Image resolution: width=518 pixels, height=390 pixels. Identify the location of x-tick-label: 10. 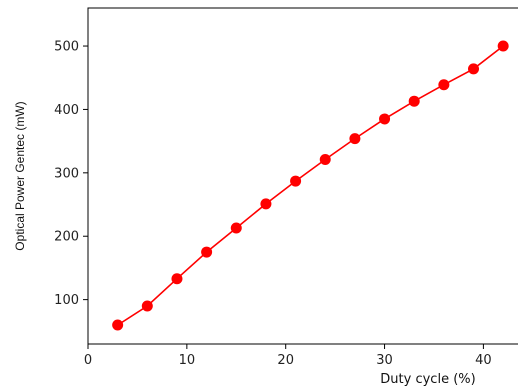
(187, 360).